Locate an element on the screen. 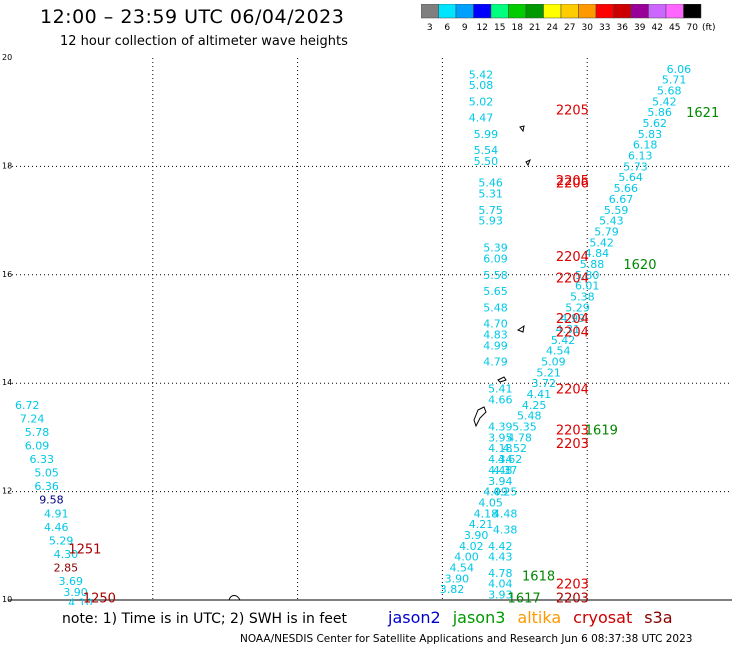  satellite-legend: jason2 jason3 altika cryosat s3a is located at coordinates (536, 617).